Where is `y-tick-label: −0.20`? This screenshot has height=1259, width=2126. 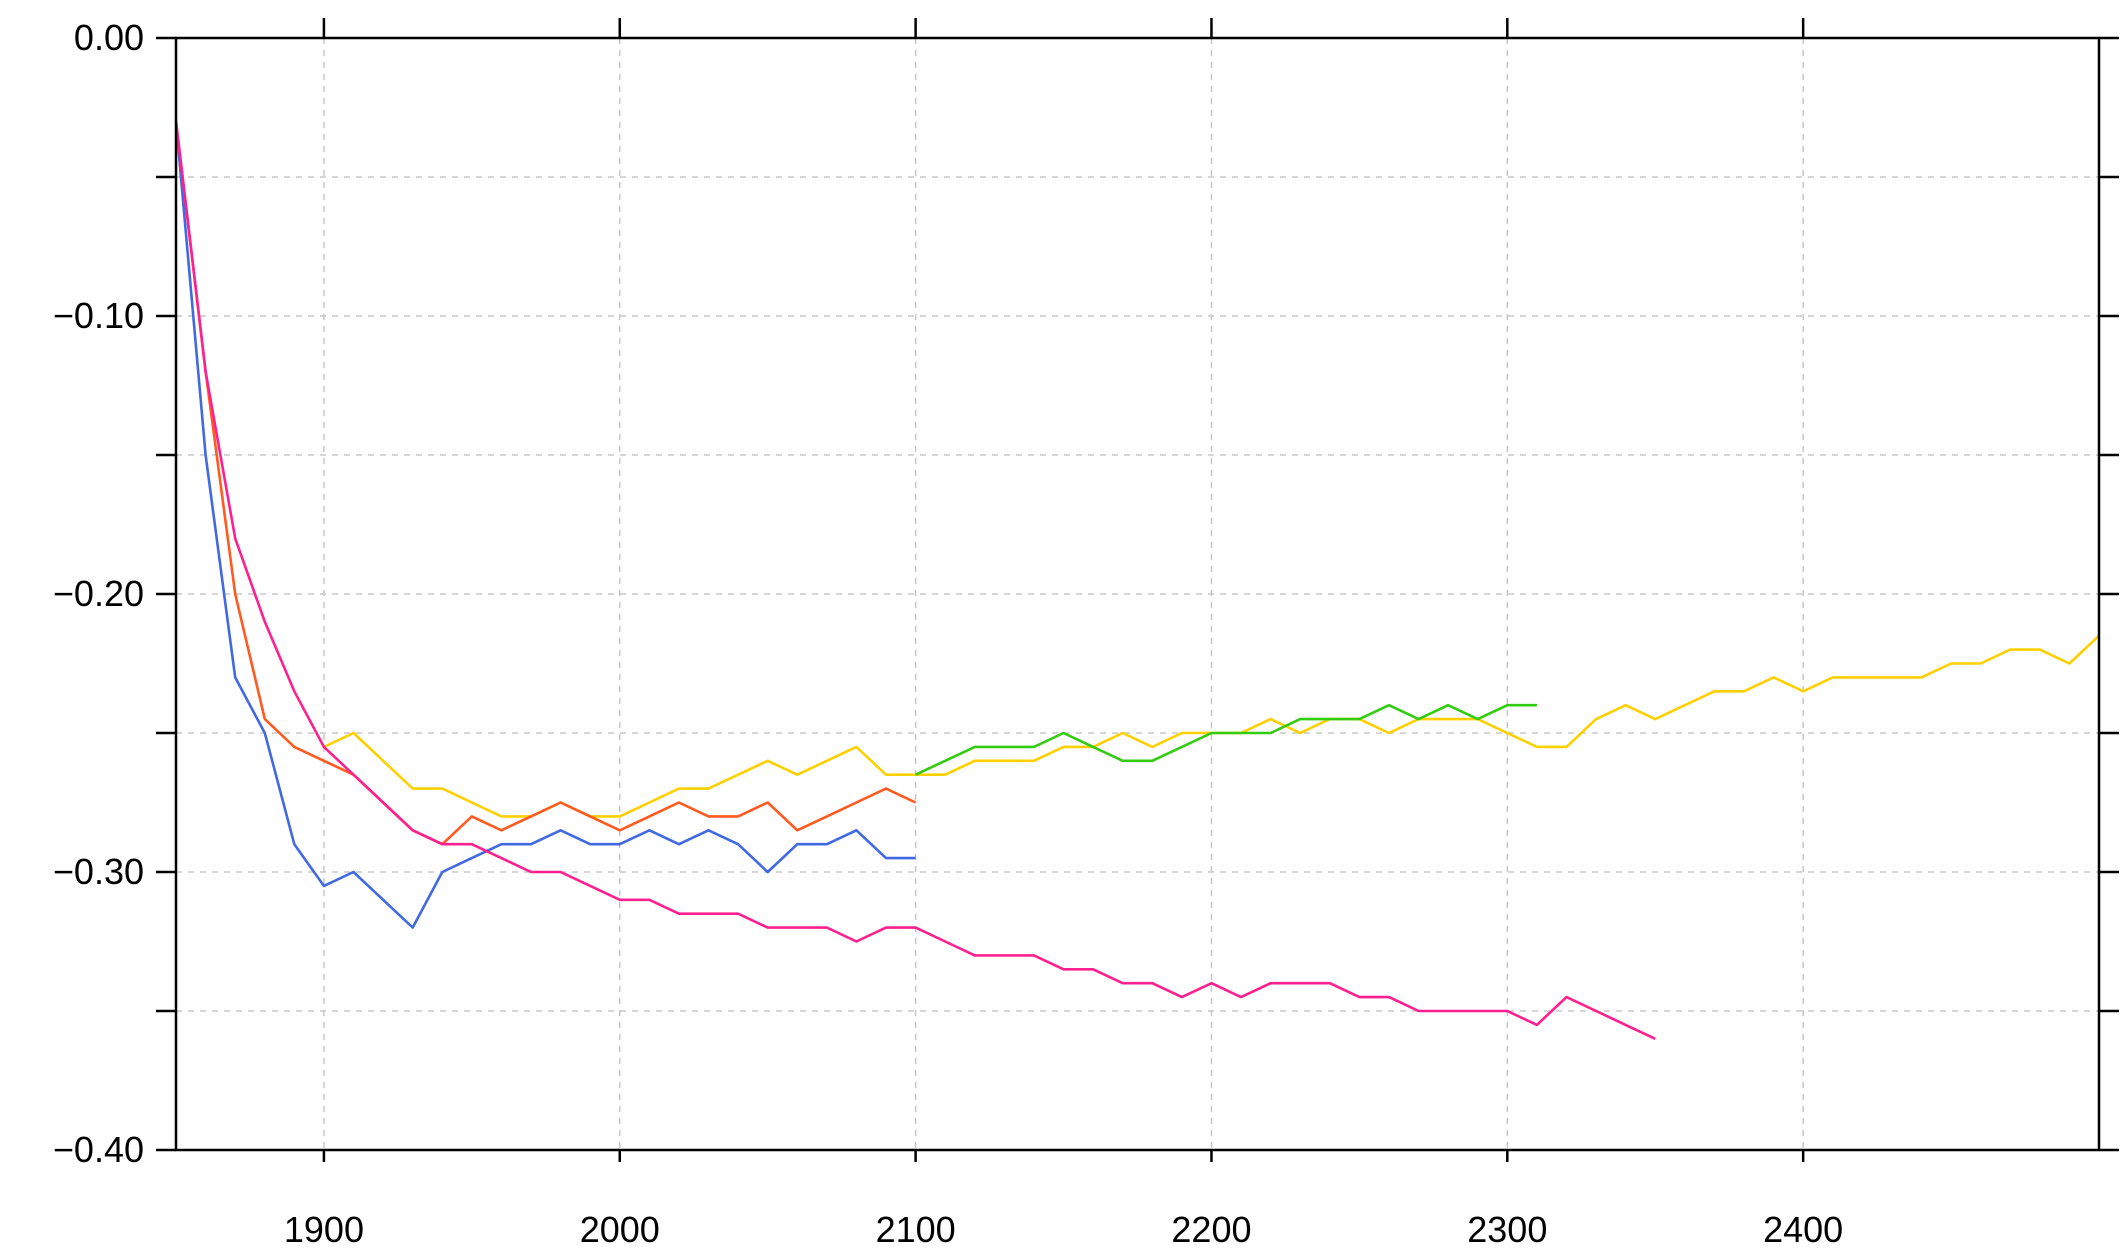
y-tick-label: −0.20 is located at coordinates (98, 593).